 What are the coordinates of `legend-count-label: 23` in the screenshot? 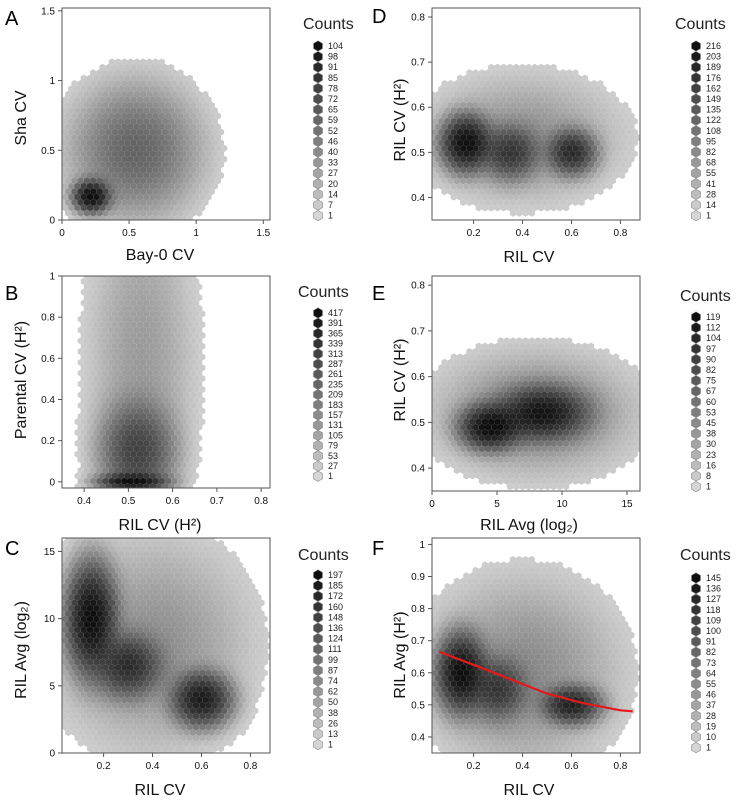 It's located at (711, 455).